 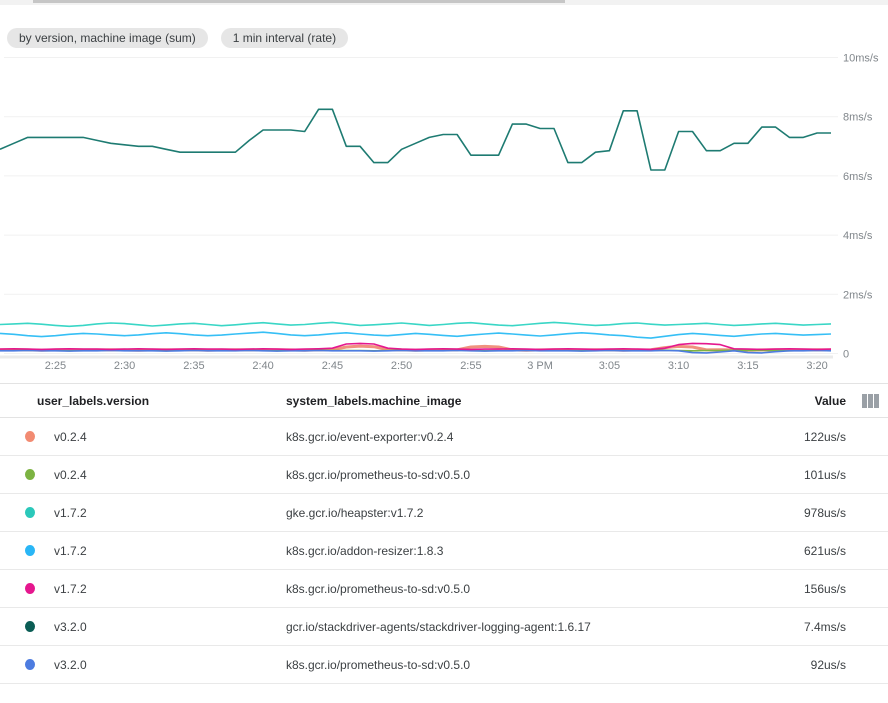 What do you see at coordinates (93, 400) in the screenshot?
I see `column-header-version: user_labels.version` at bounding box center [93, 400].